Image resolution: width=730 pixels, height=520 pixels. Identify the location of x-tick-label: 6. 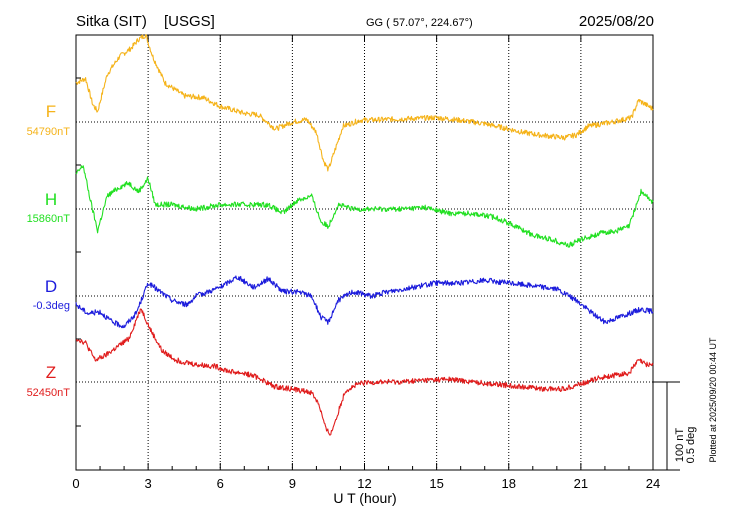
(220, 483).